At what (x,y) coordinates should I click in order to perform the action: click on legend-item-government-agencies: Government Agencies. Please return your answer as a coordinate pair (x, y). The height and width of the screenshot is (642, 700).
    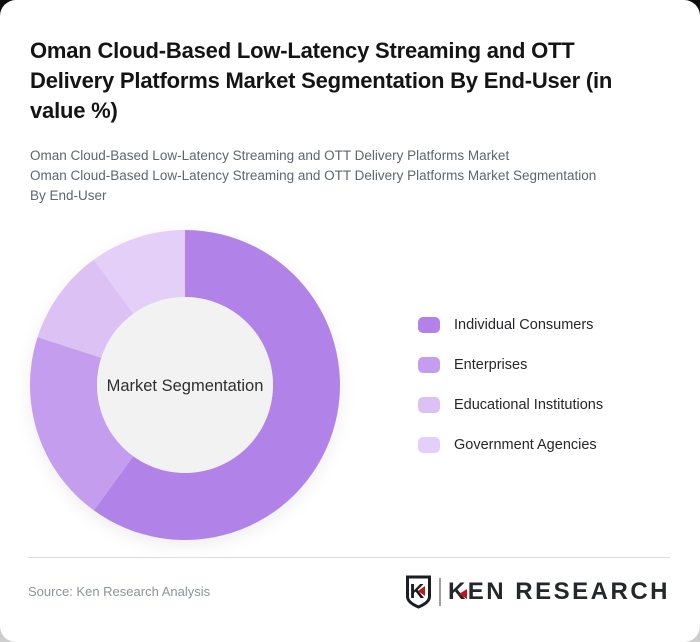
    Looking at the image, I should click on (510, 445).